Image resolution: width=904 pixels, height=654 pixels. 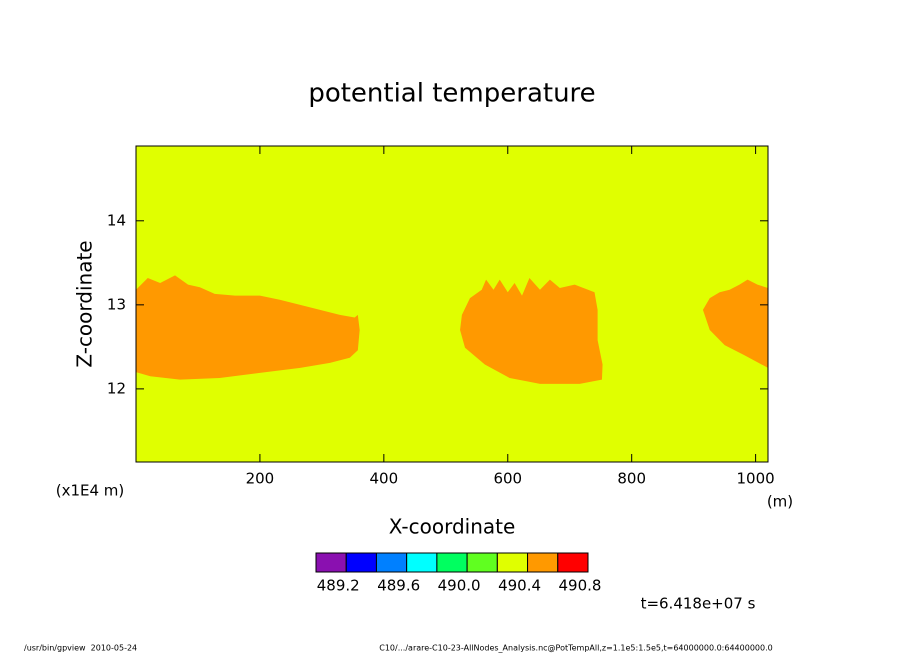 What do you see at coordinates (519, 586) in the screenshot?
I see `colorbar-label: 490.4` at bounding box center [519, 586].